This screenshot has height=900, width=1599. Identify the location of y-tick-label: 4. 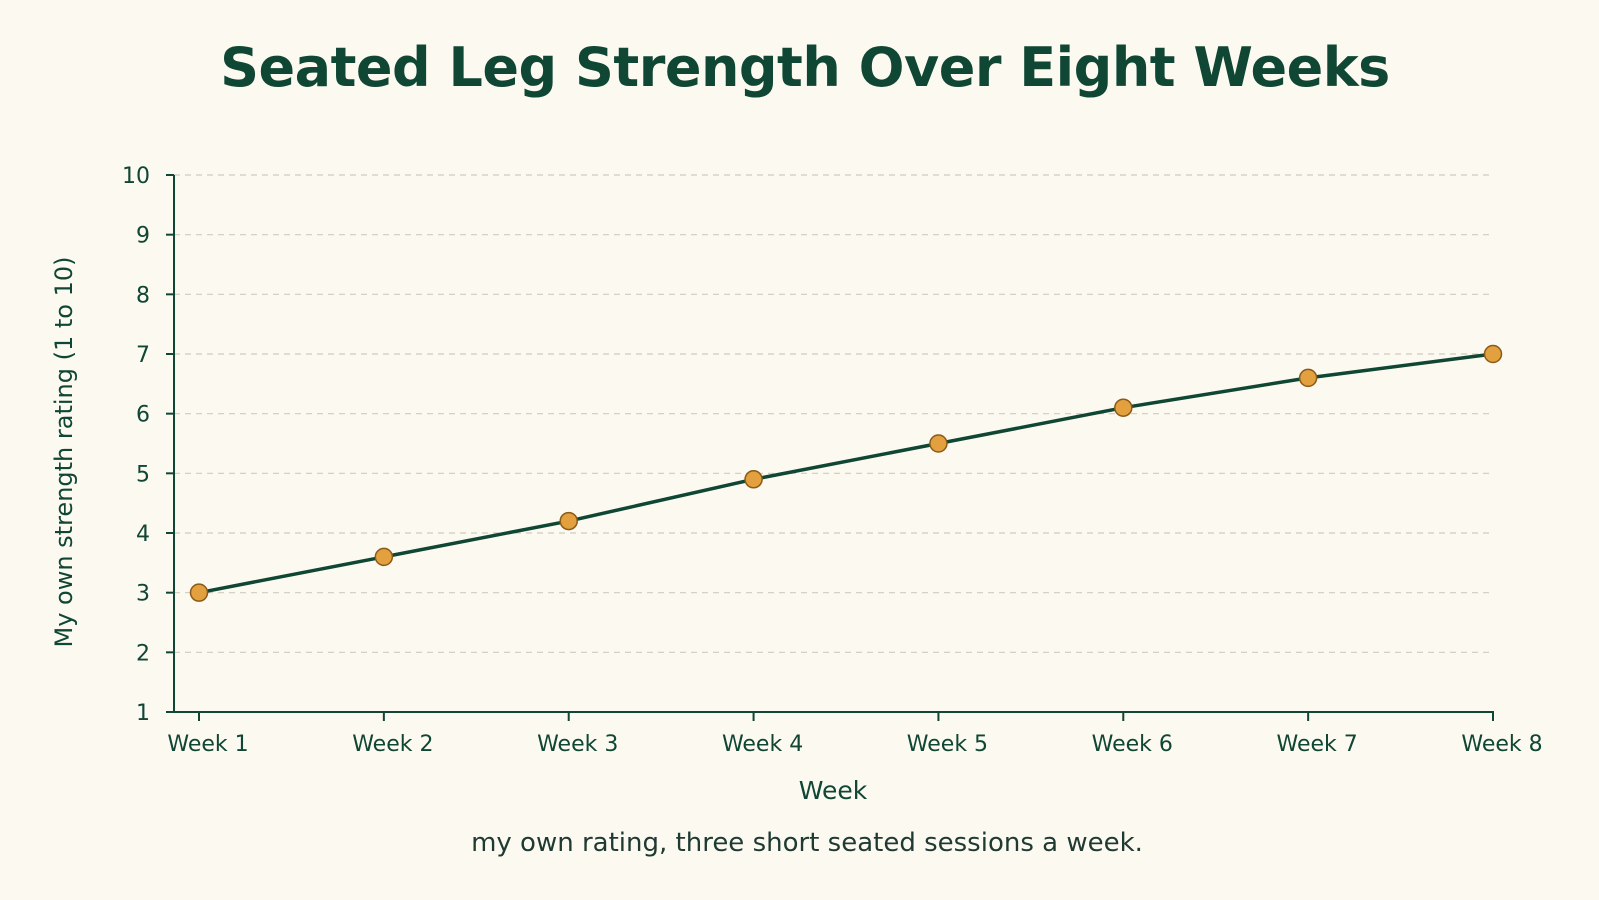
(143, 534).